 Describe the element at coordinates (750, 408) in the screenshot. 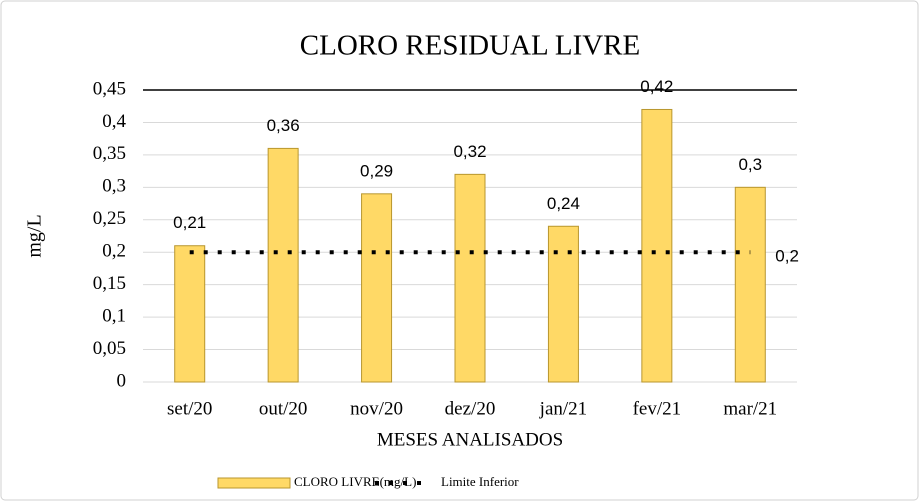

I see `x-tick-label: mar/21` at that location.